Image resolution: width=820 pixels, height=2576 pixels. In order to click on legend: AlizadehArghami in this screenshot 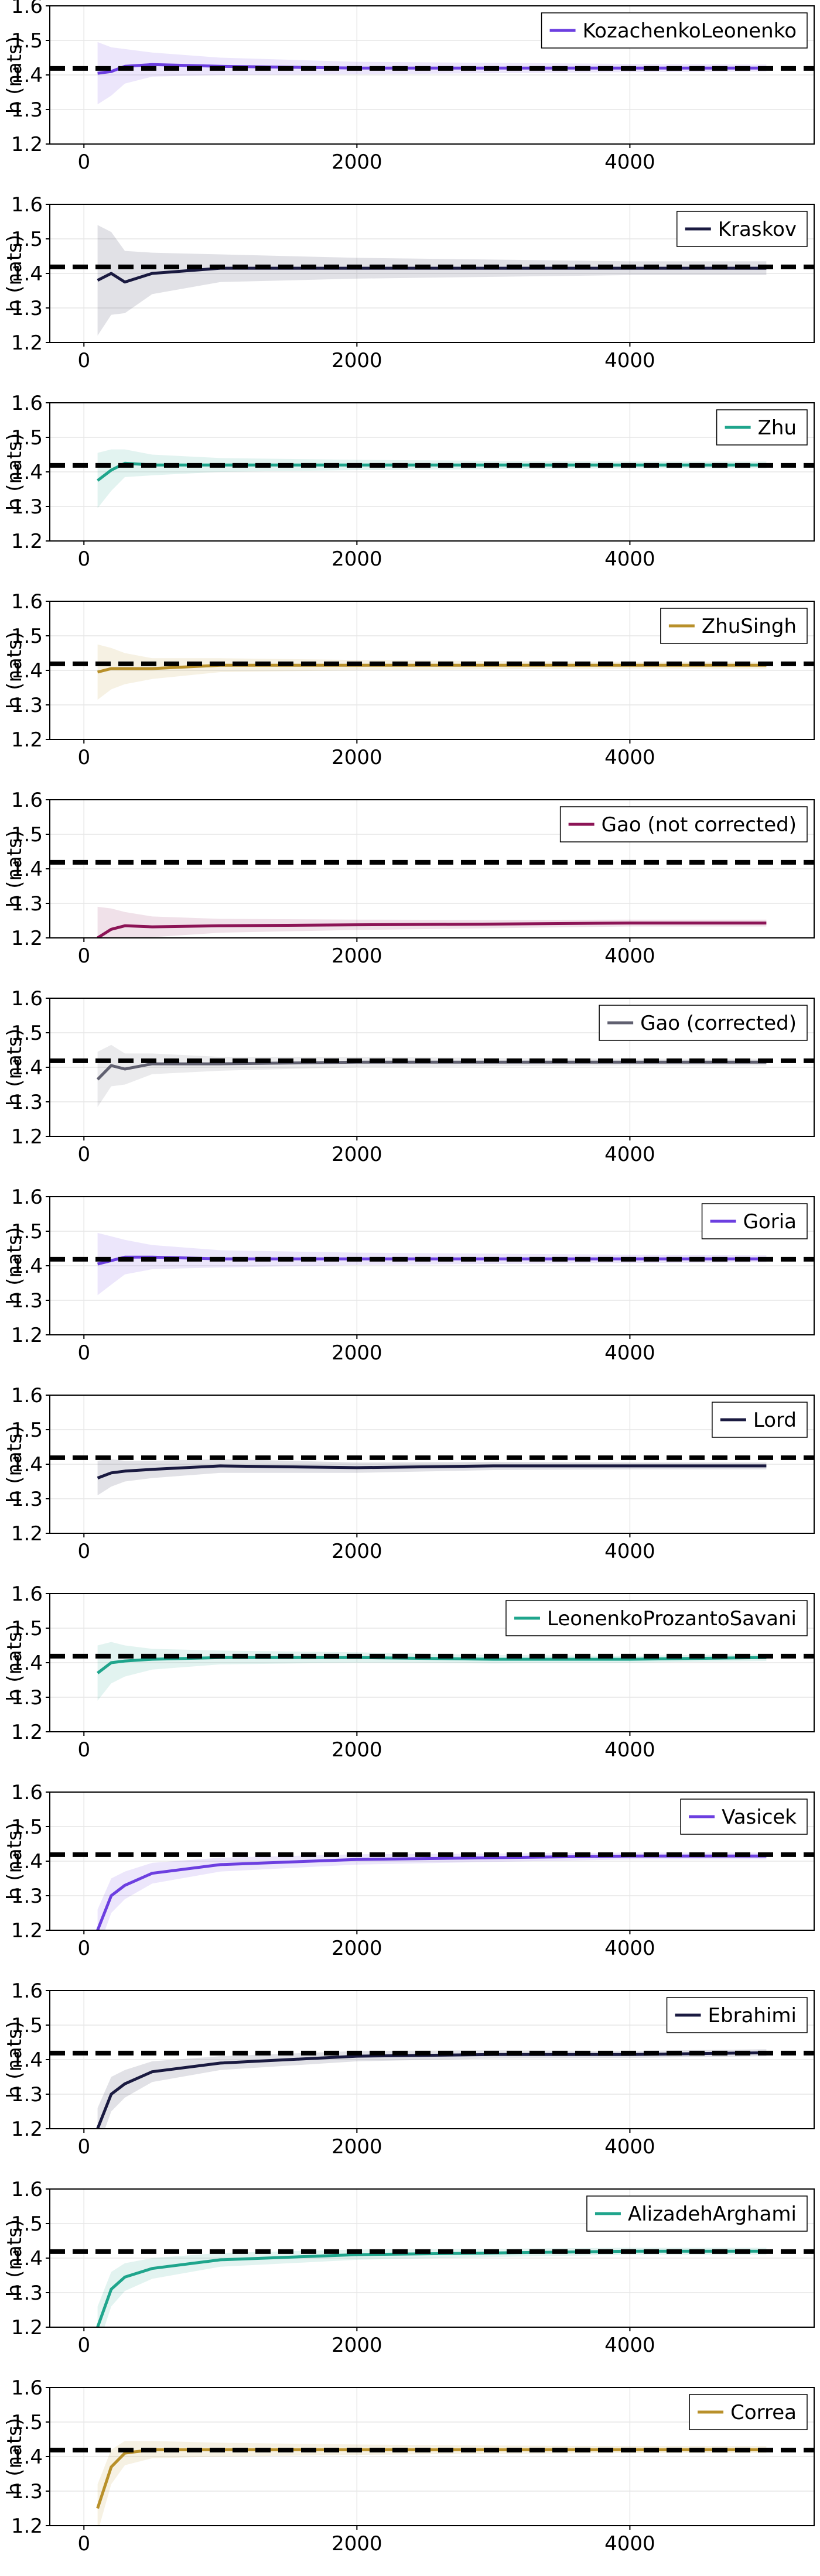, I will do `click(697, 2213)`.